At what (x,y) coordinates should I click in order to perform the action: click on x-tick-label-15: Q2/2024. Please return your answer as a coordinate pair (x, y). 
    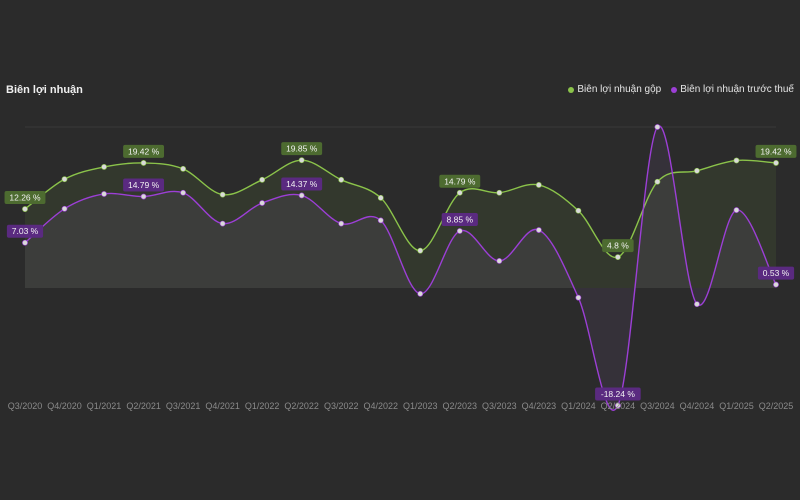
    Looking at the image, I should click on (618, 406).